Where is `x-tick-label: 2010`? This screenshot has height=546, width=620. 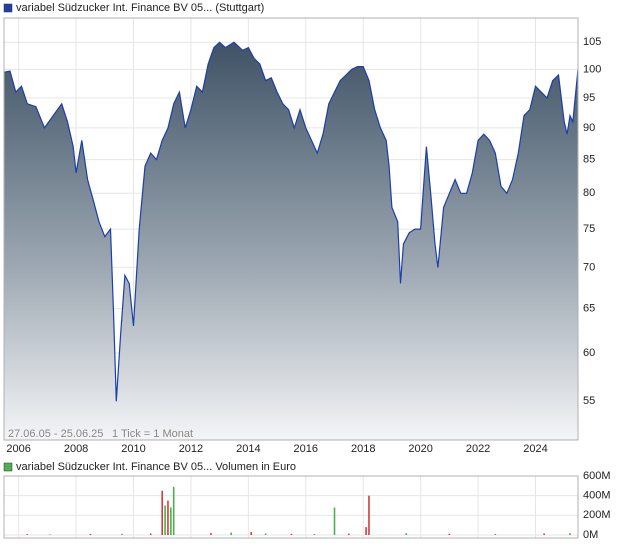
x-tick-label: 2010 is located at coordinates (133, 449).